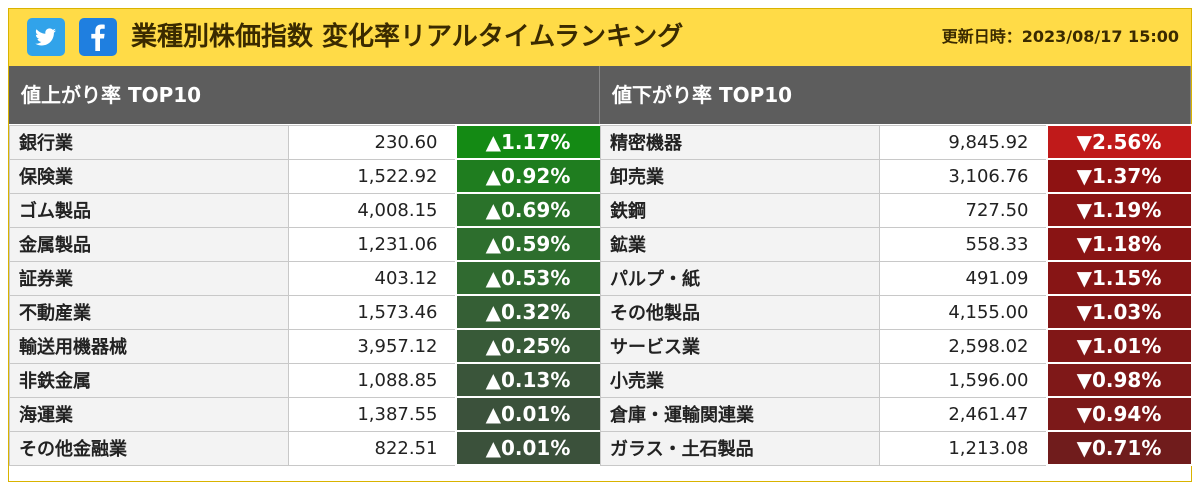  I want to click on table-row: 精密機器 9,845.92 ▼2.56%, so click(896, 142).